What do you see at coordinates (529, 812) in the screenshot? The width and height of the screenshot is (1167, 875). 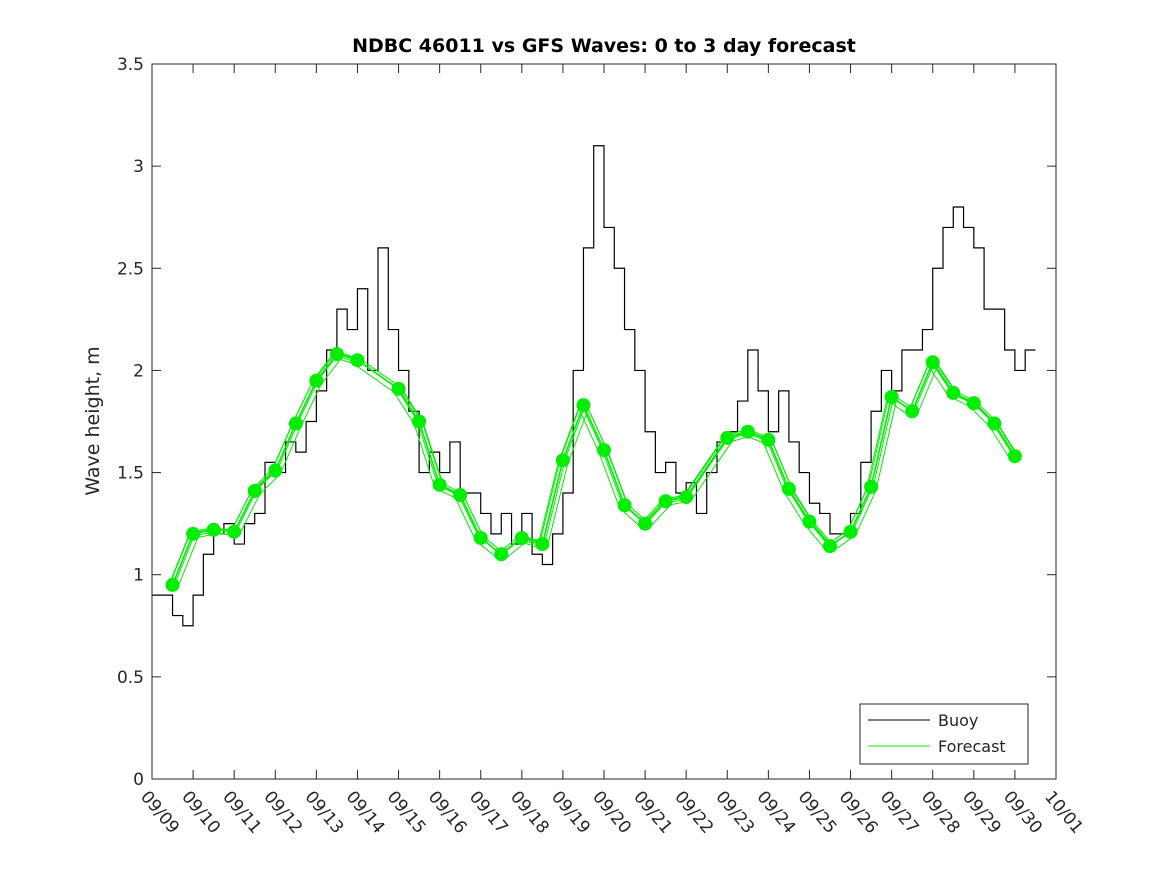 I see `x-tick-label: 09/18` at bounding box center [529, 812].